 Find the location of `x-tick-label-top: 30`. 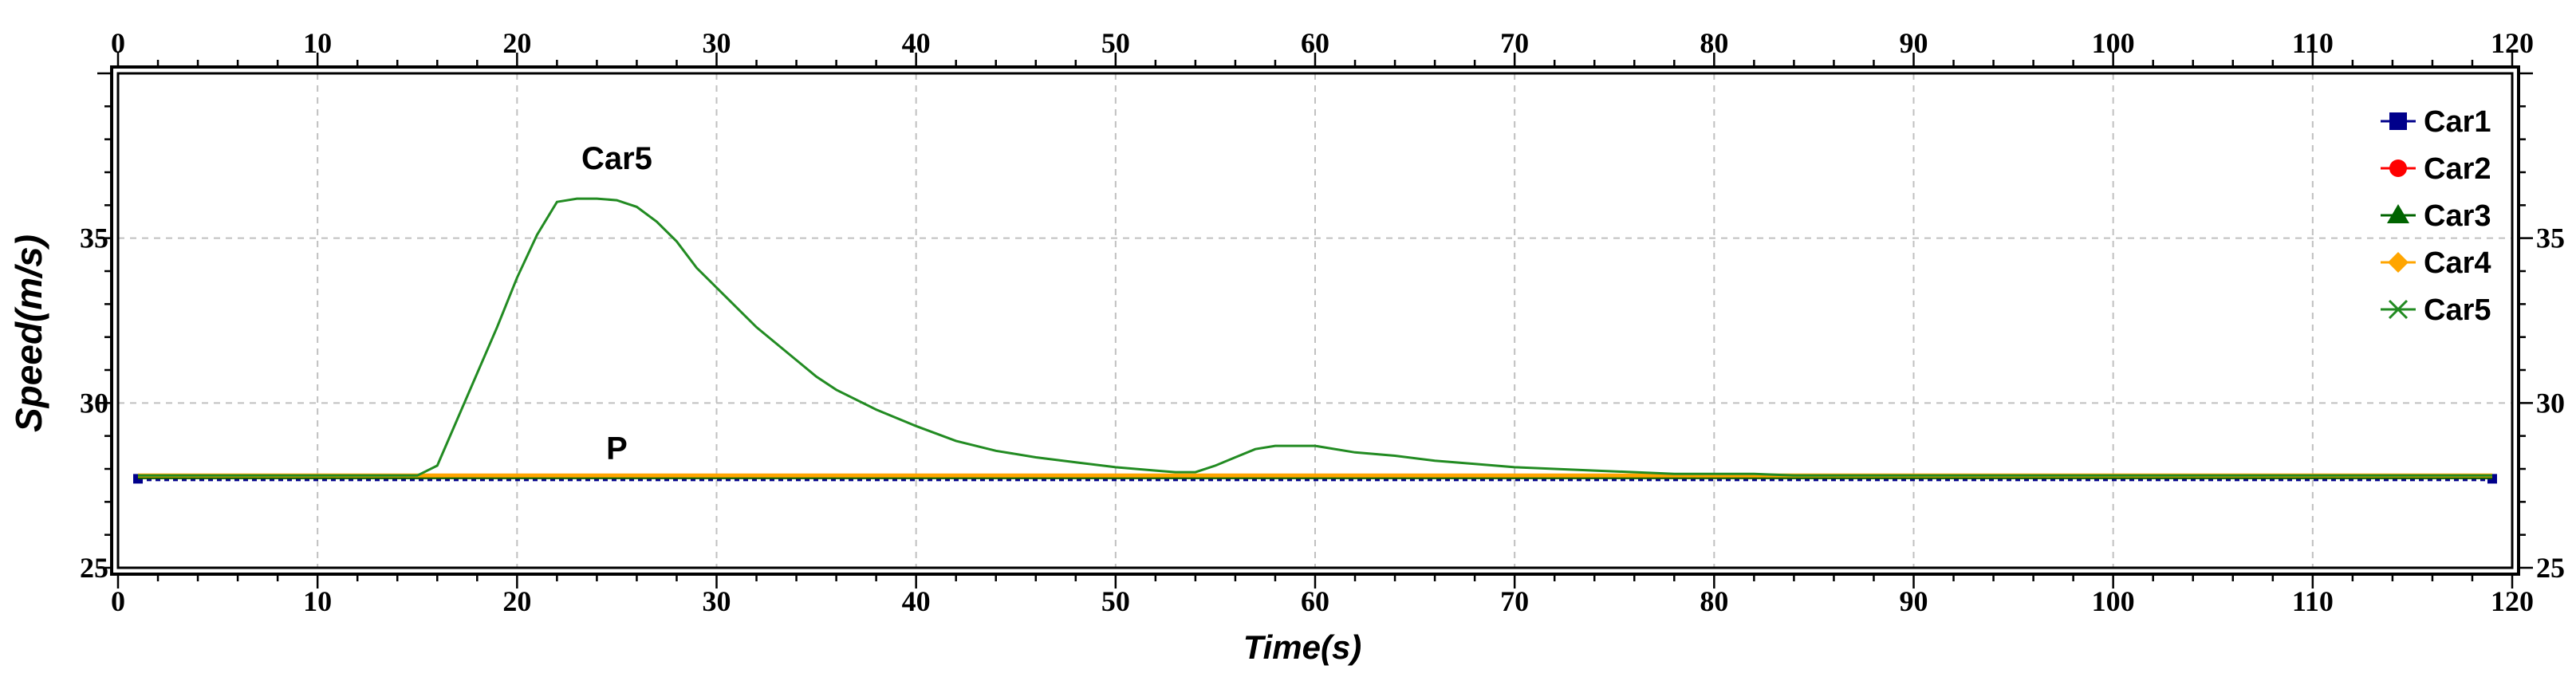

x-tick-label-top: 30 is located at coordinates (717, 43).